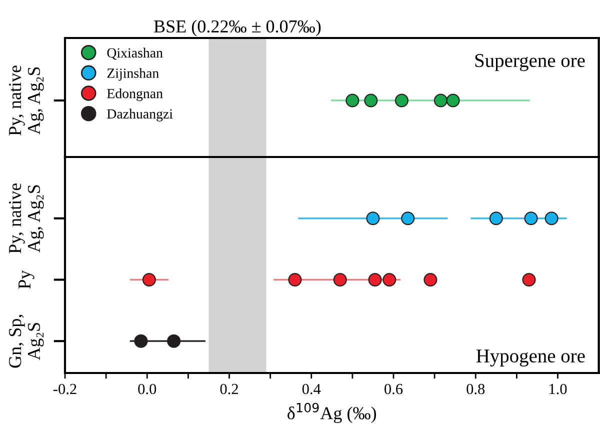 Image resolution: width=600 pixels, height=434 pixels. Describe the element at coordinates (135, 54) in the screenshot. I see `legend-label: Qixiashan` at that location.